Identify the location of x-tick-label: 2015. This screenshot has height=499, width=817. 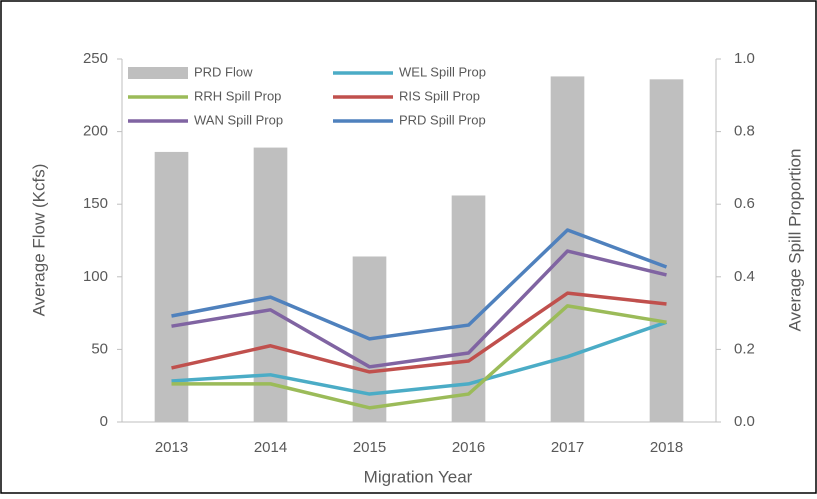
(369, 447).